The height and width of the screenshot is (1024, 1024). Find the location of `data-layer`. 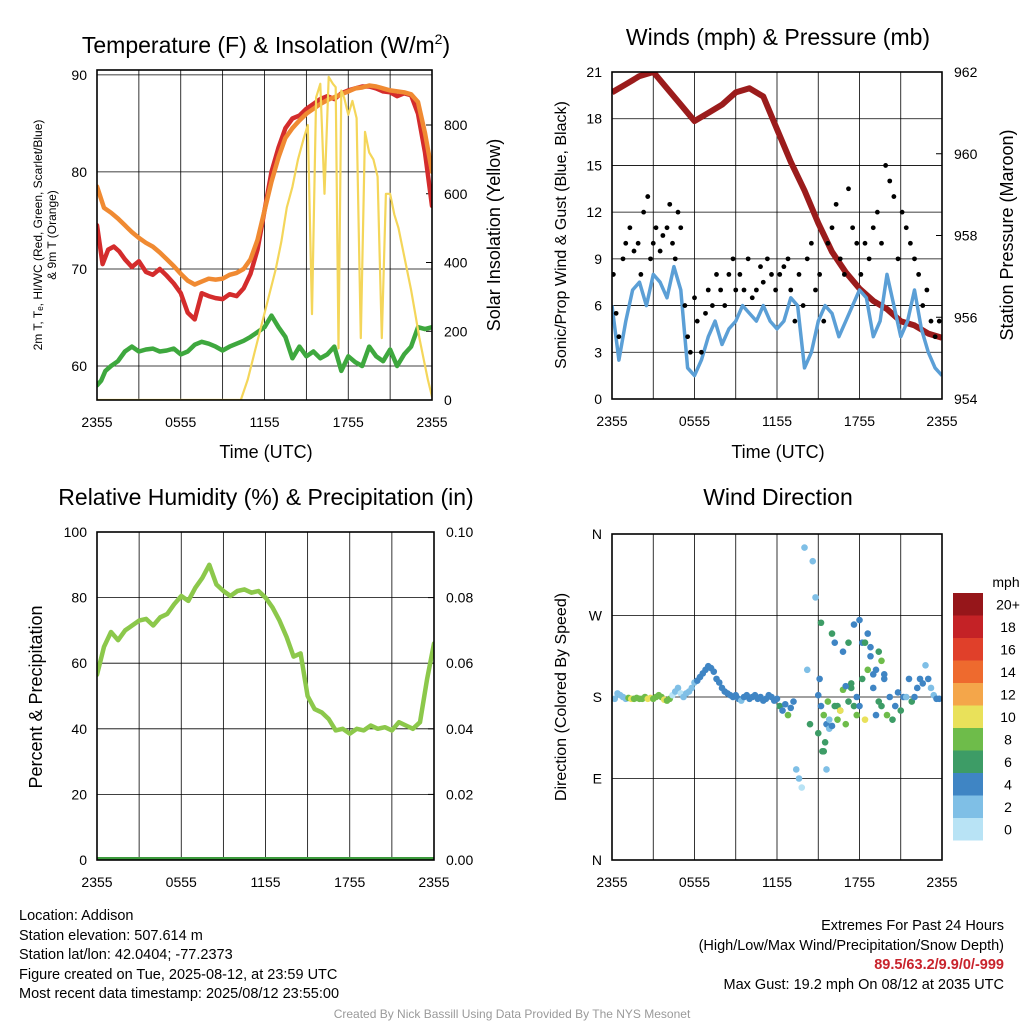

data-layer is located at coordinates (777, 225).